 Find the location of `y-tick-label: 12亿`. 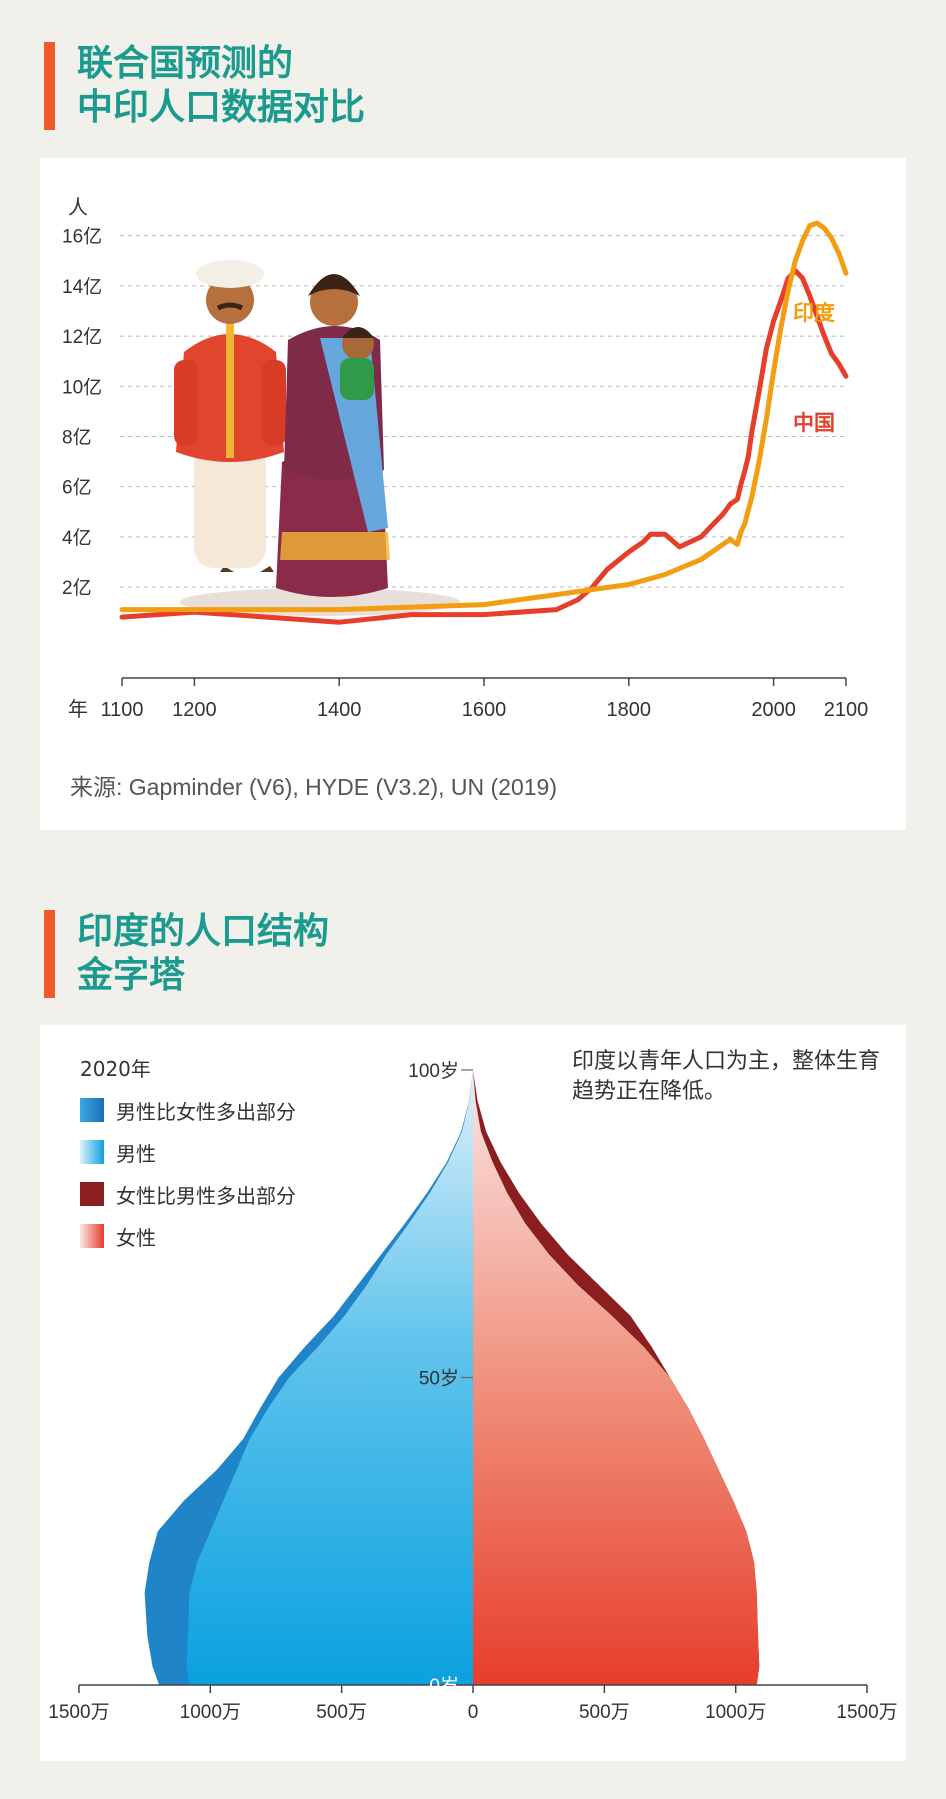

y-tick-label: 12亿 is located at coordinates (82, 337).